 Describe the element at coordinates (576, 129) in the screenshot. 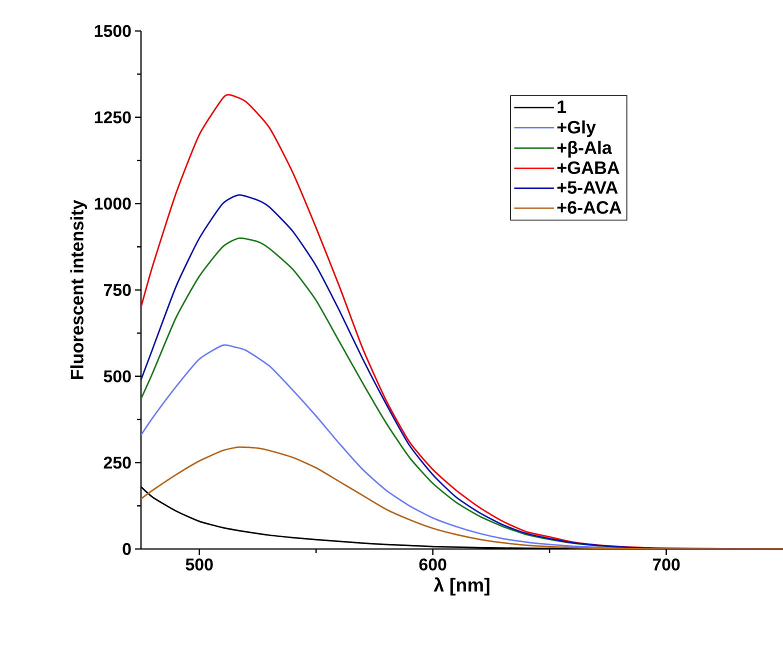

I see `legend-label: +Gly` at that location.